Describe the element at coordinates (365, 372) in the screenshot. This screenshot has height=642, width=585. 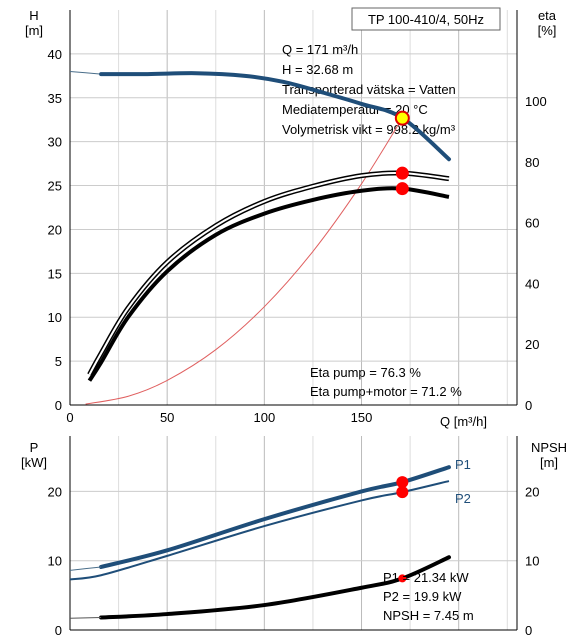
I see `eta-pump-text: Eta pump = 76.3 %` at that location.